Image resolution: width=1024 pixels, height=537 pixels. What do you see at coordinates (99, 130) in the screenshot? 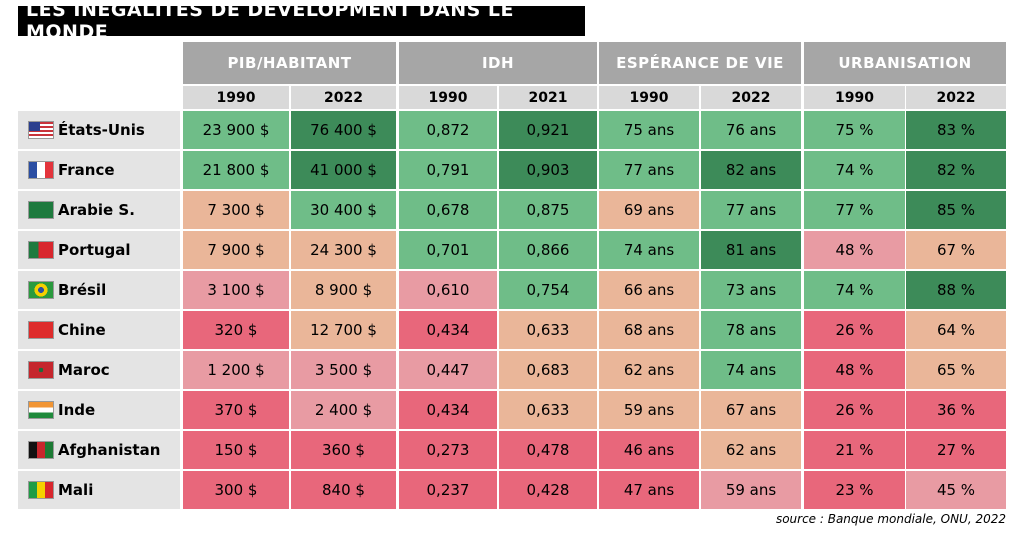
I see `country: États-Unis` at bounding box center [99, 130].